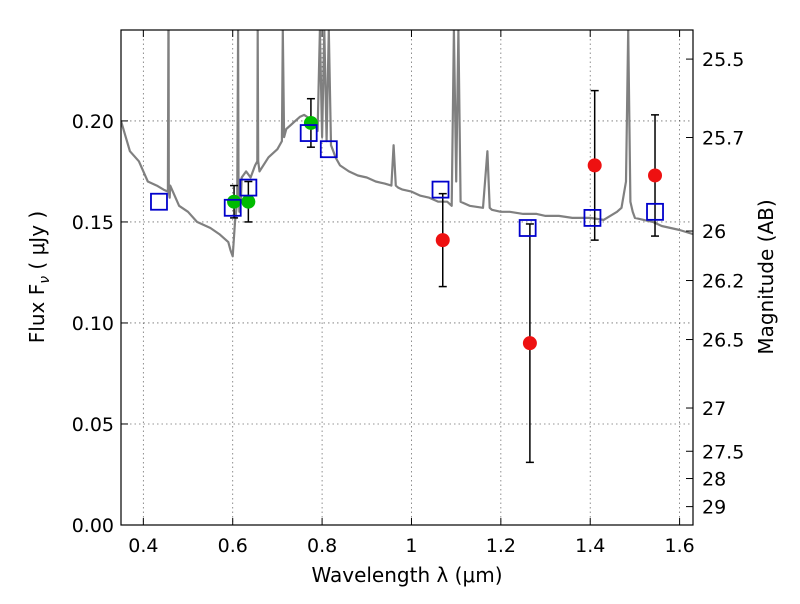 This screenshot has width=800, height=604. Describe the element at coordinates (93, 526) in the screenshot. I see `y-tick-label: 0.00` at that location.